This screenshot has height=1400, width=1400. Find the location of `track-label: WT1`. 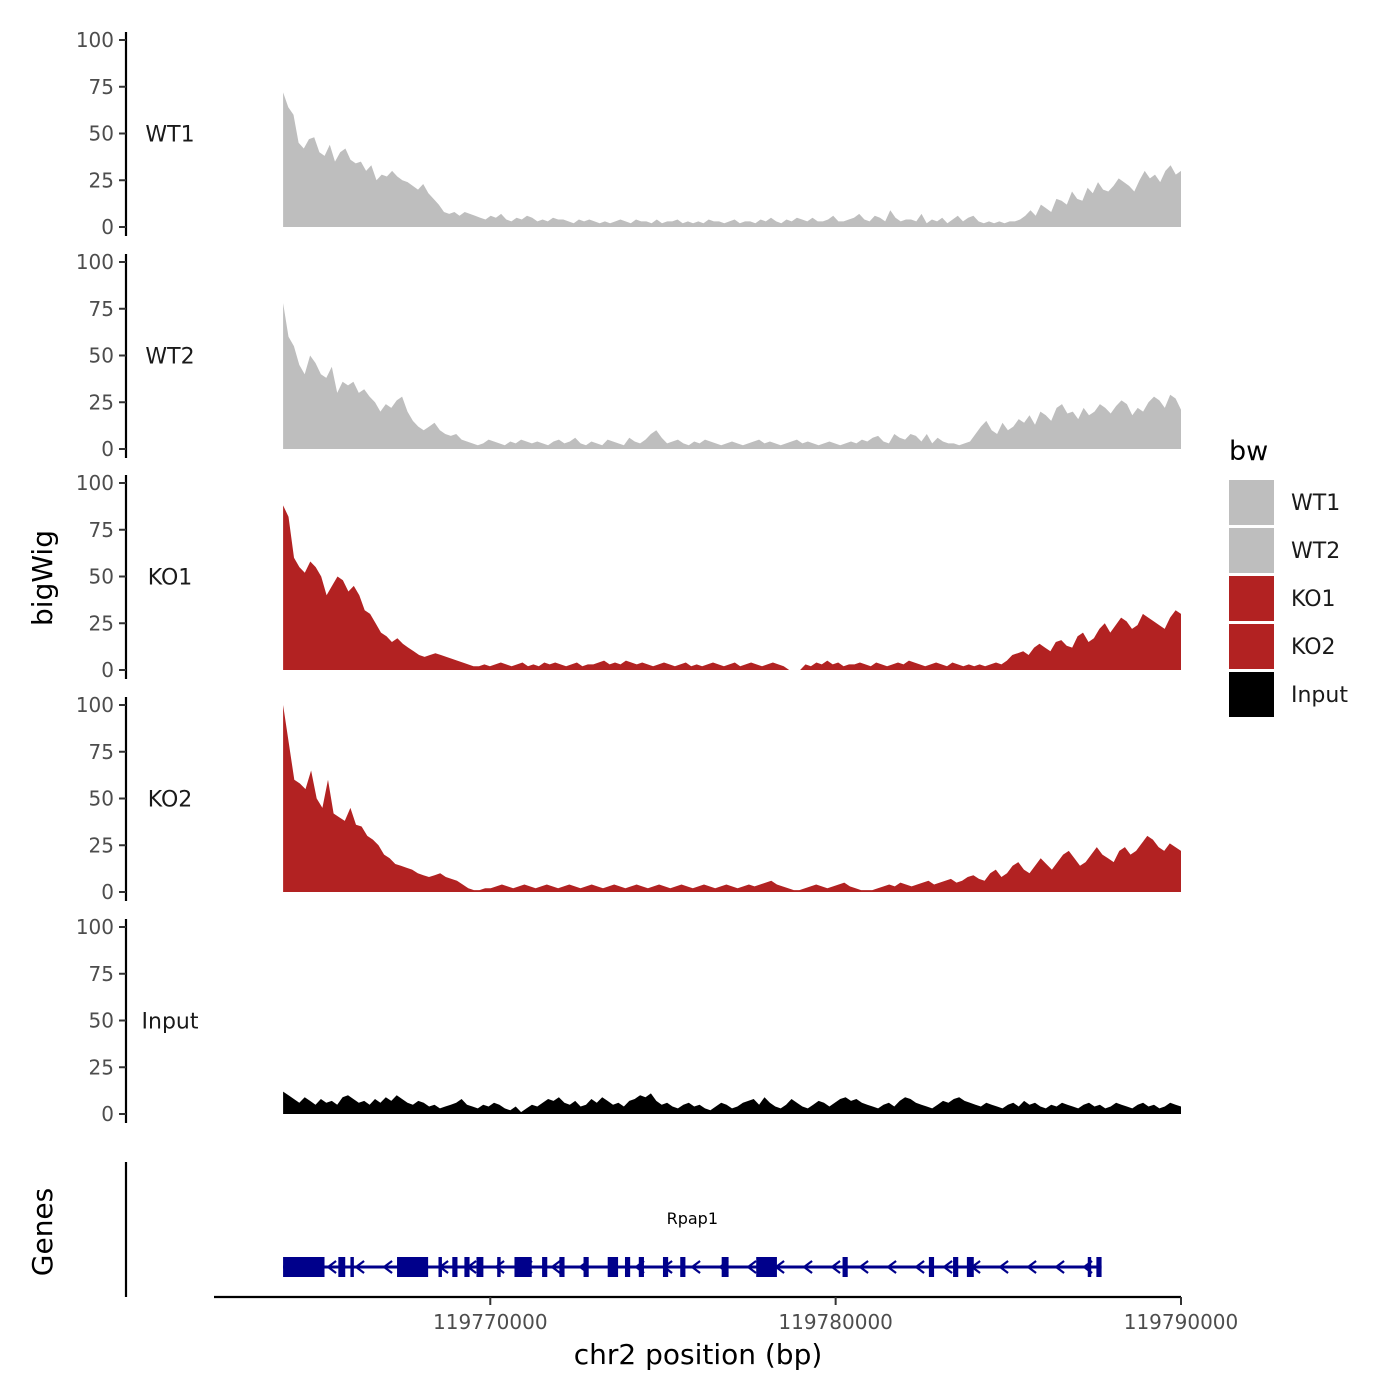

track-label: WT1 is located at coordinates (169, 135).